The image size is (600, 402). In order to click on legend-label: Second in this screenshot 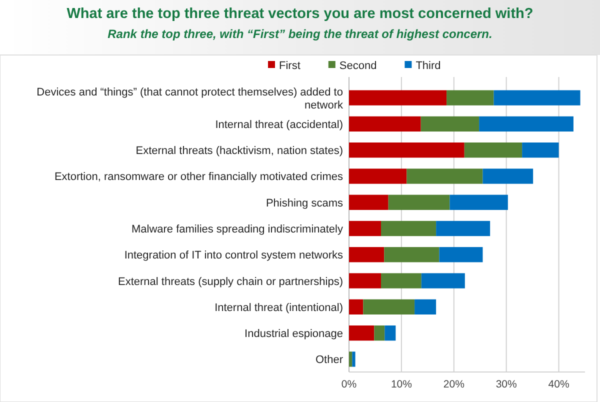, I will do `click(358, 66)`.